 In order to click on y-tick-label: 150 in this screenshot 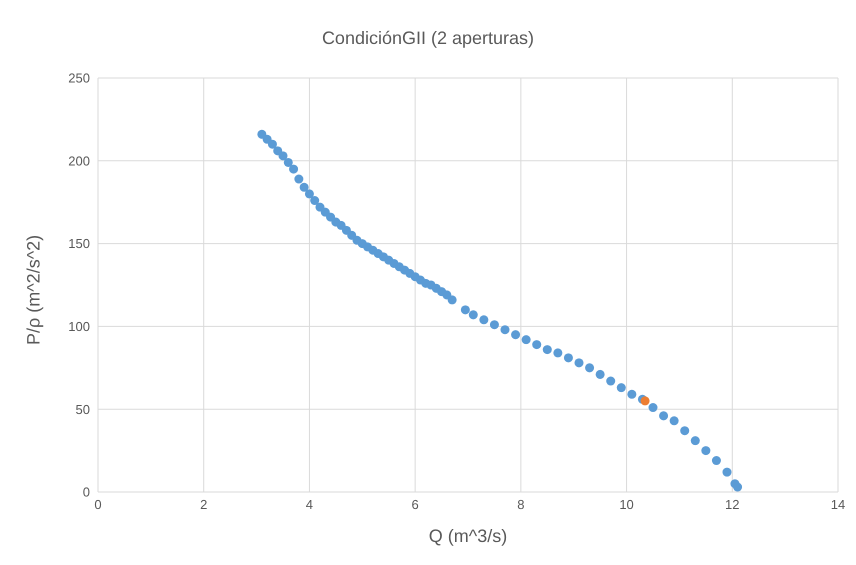, I will do `click(79, 244)`.